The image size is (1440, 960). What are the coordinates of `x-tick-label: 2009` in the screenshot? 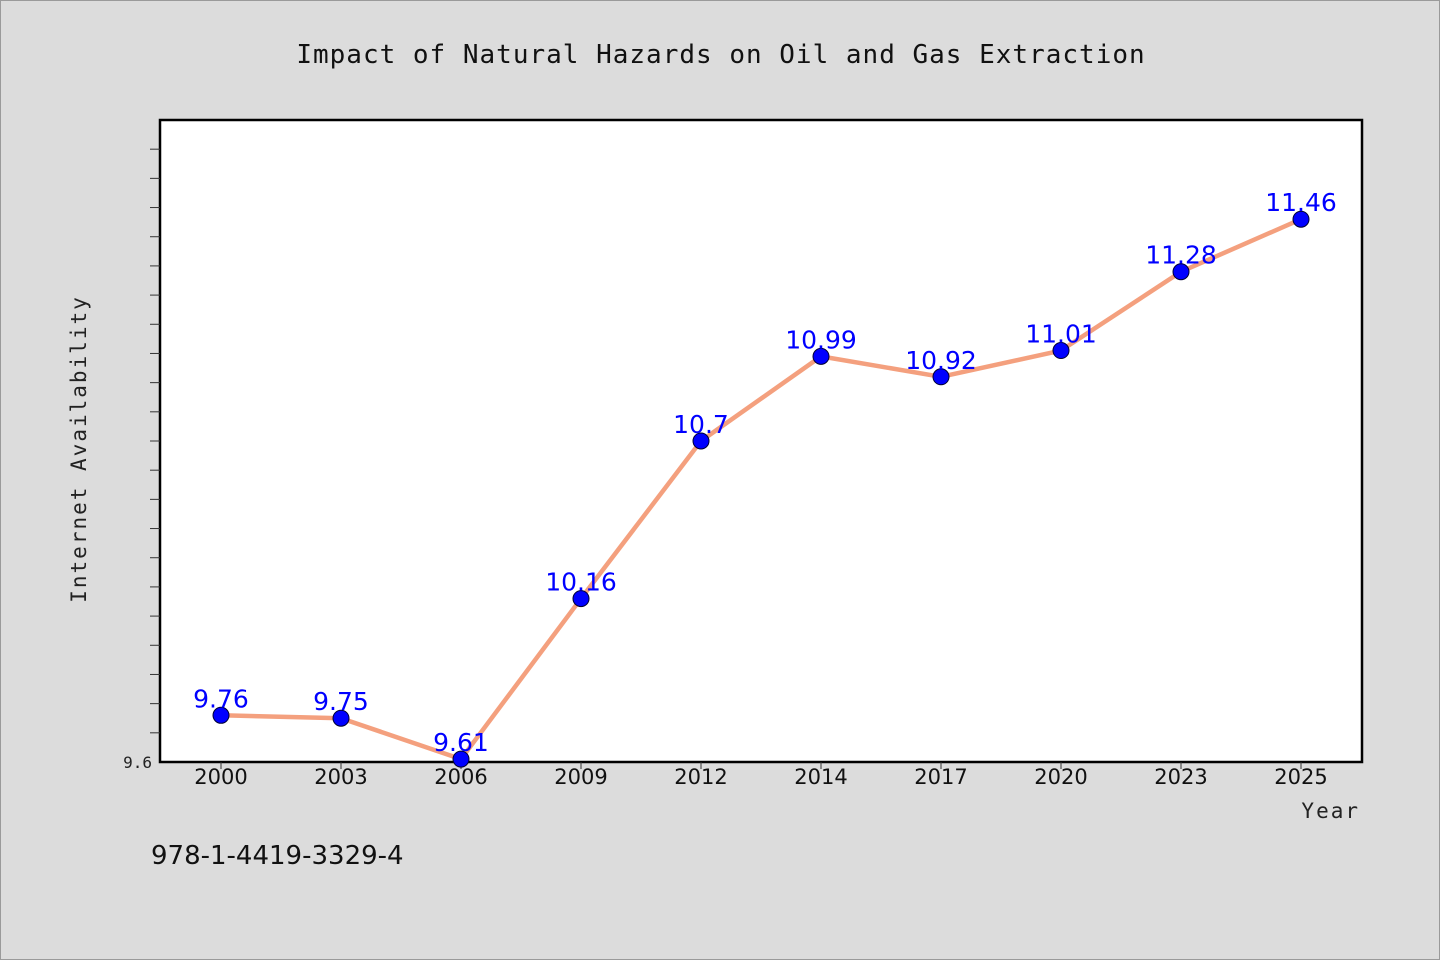 It's located at (580, 777).